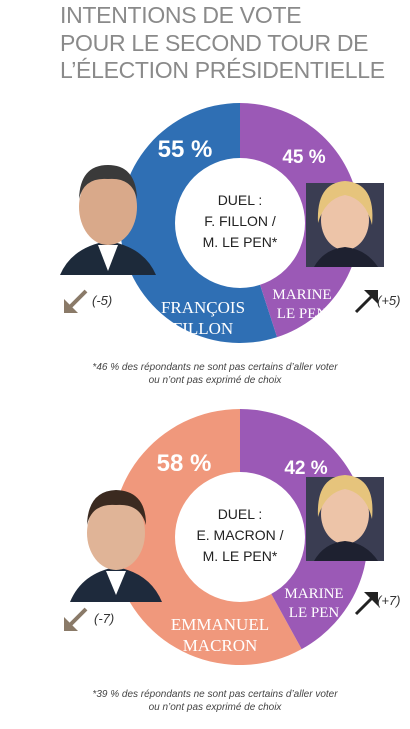 This screenshot has height=729, width=410. Describe the element at coordinates (215, 707) in the screenshot. I see `footnote-2-line-2: ou n’ont pas exprimé de choix` at that location.